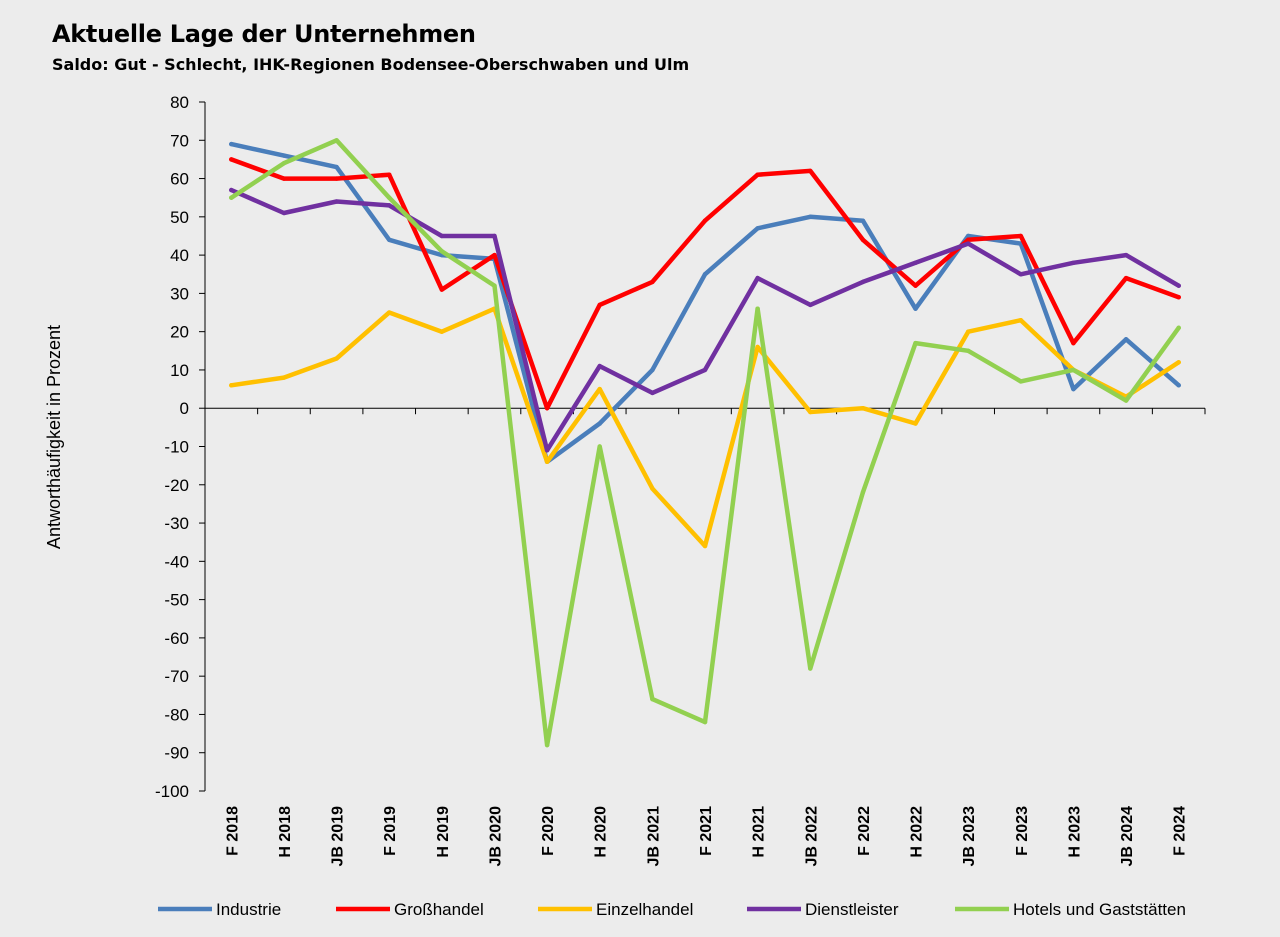  I want to click on y-tick-label: -100, so click(172, 791).